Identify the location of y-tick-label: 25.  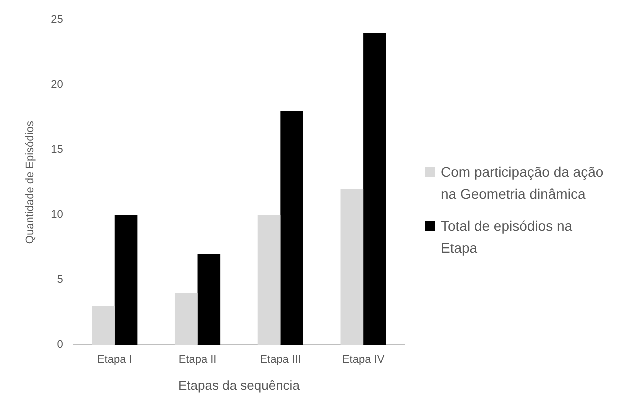
(57, 20).